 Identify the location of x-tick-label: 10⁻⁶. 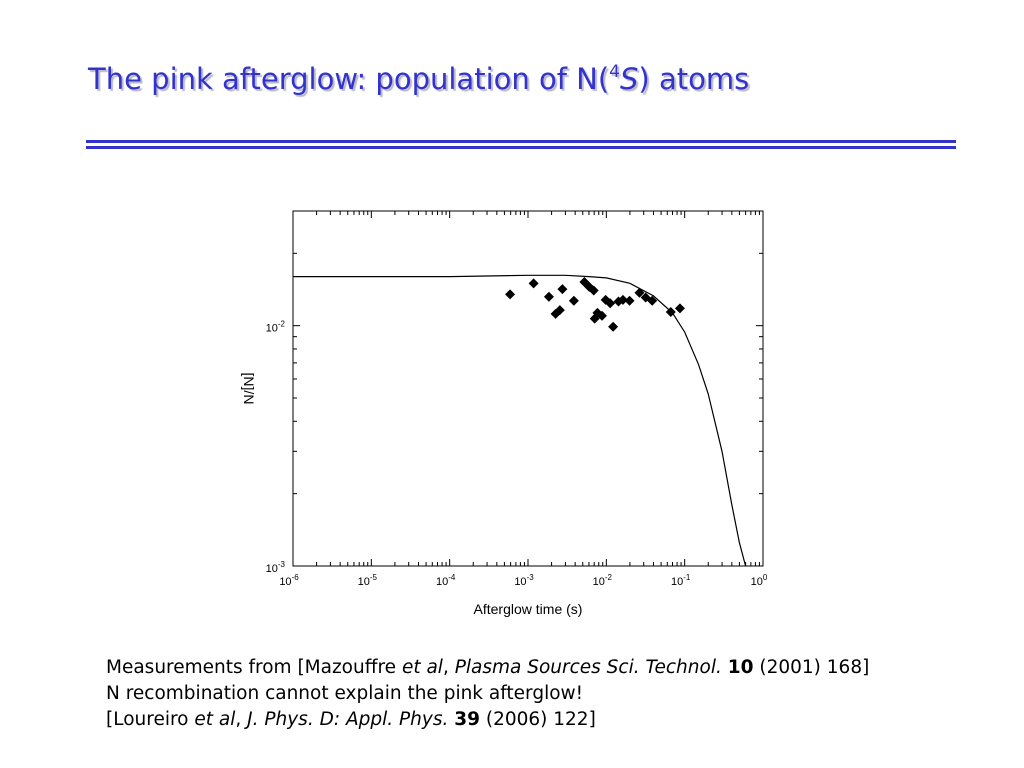
(289, 580).